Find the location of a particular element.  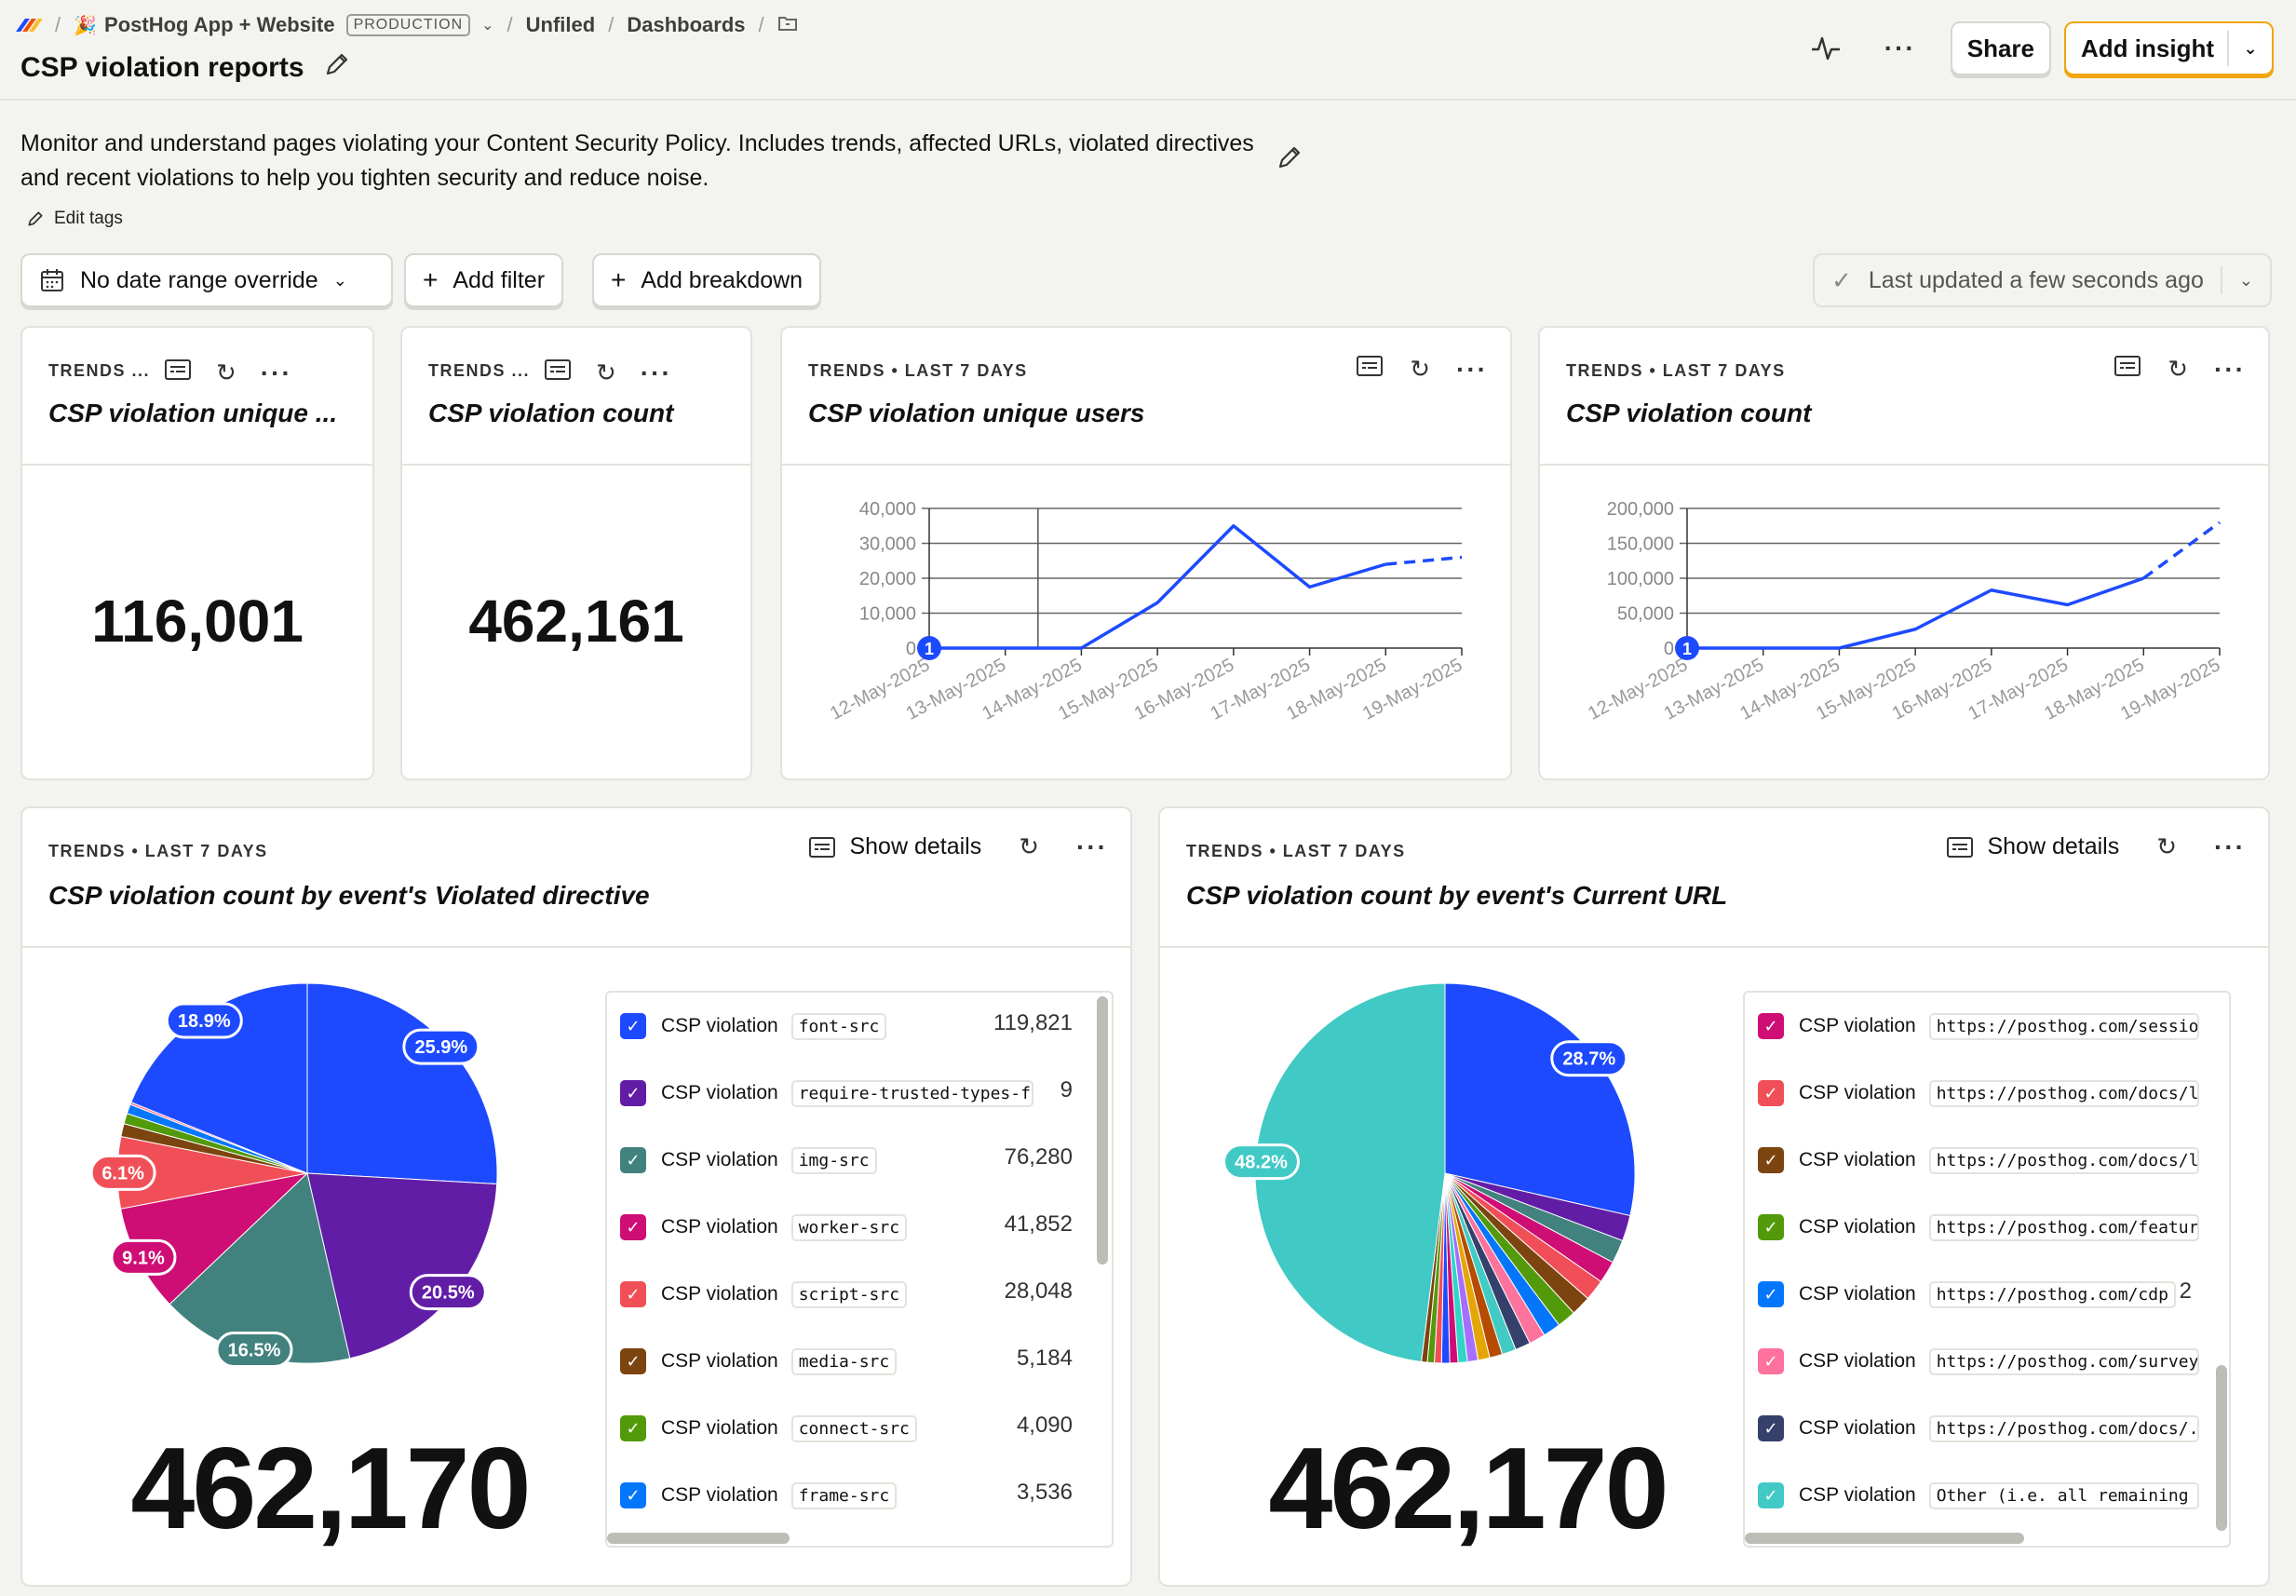

legend-row: ✓ CSP violation frame-src is located at coordinates (759, 1495).